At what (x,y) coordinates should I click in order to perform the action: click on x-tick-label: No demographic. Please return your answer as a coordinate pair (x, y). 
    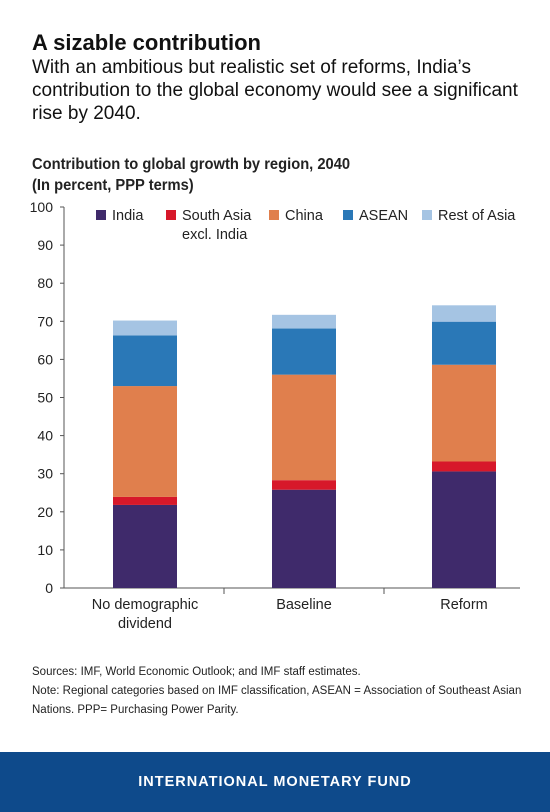
    Looking at the image, I should click on (145, 605).